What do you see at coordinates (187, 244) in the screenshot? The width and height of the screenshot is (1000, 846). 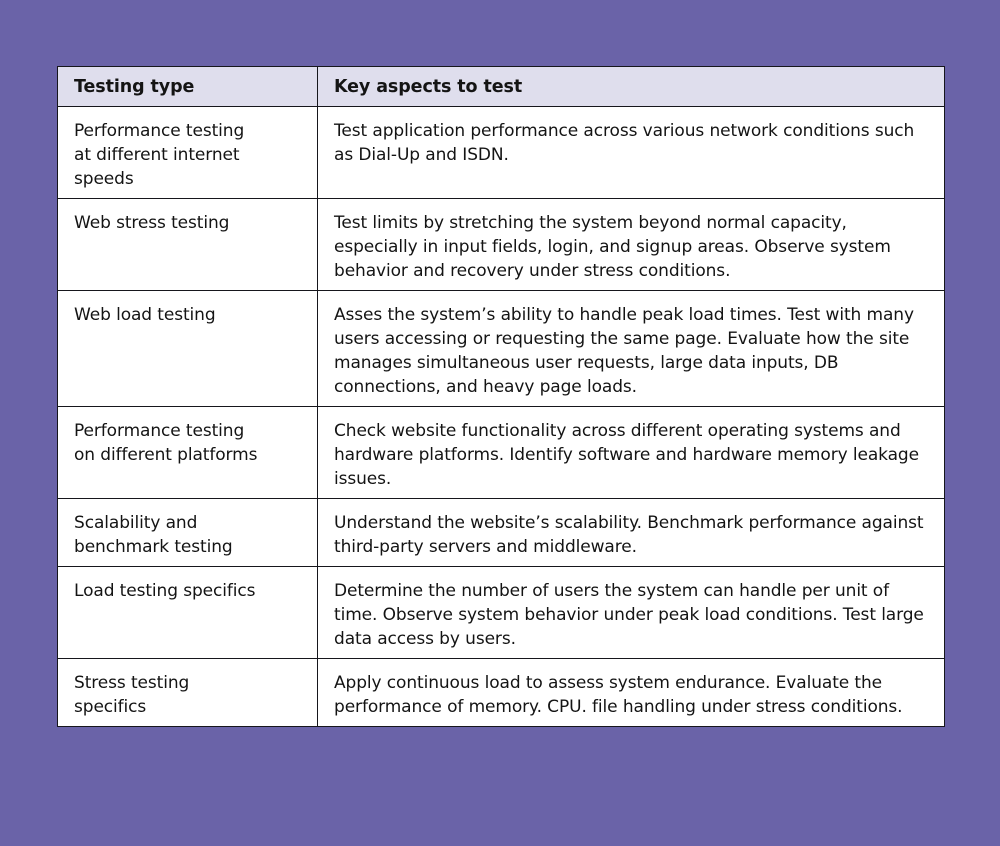 I see `cell-testing-type: Web stress testing` at bounding box center [187, 244].